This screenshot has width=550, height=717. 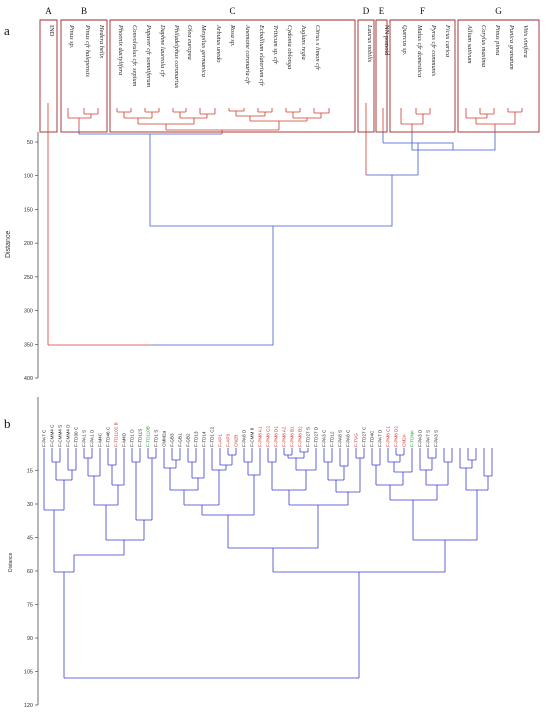 I want to click on group-letter-A: A, so click(x=48, y=11).